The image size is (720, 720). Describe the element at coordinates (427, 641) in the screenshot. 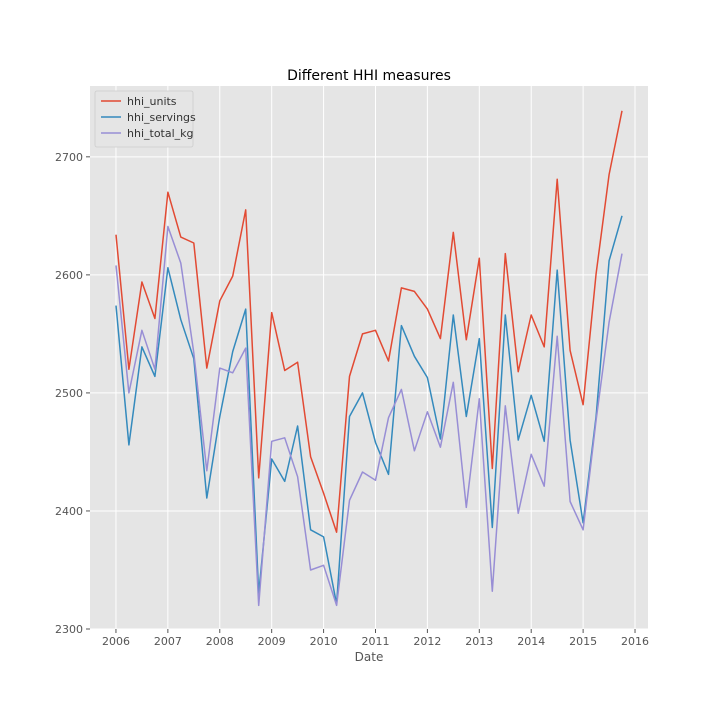

I see `x-tick-label: 2012` at that location.